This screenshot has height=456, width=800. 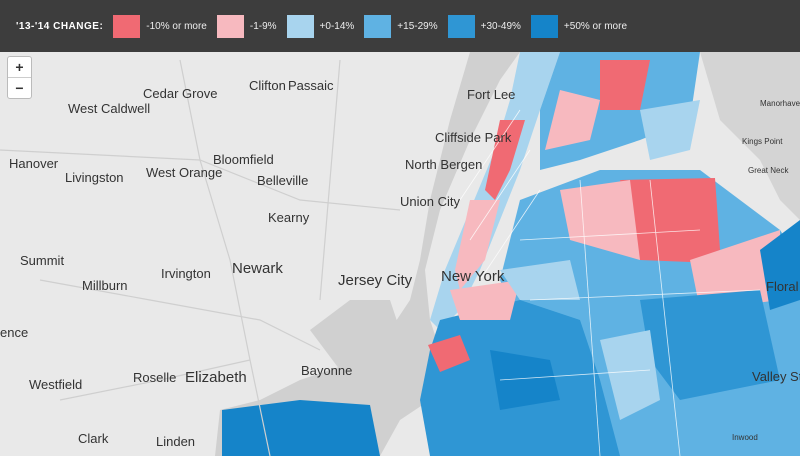 What do you see at coordinates (60, 26) in the screenshot?
I see `legend-title: '13-'14 CHANGE:` at bounding box center [60, 26].